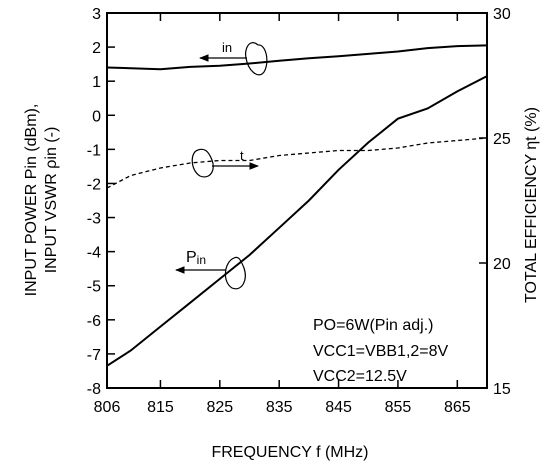 The image size is (540, 465). Describe the element at coordinates (94, 321) in the screenshot. I see `y-left-tick-label: -6` at that location.